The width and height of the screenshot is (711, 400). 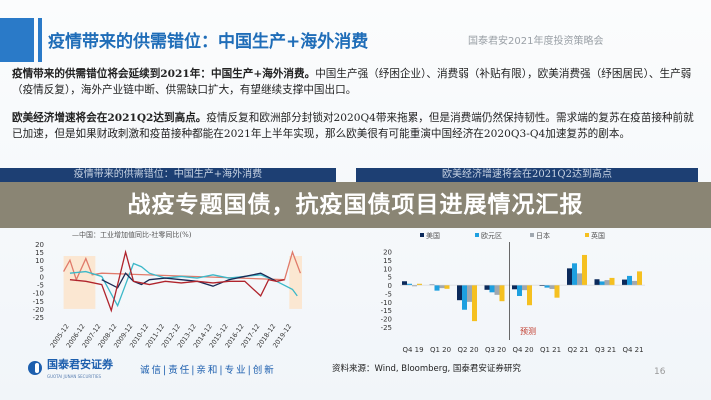 What do you see at coordinates (522, 350) in the screenshot?
I see `x-tick-label: Q4 20` at bounding box center [522, 350].